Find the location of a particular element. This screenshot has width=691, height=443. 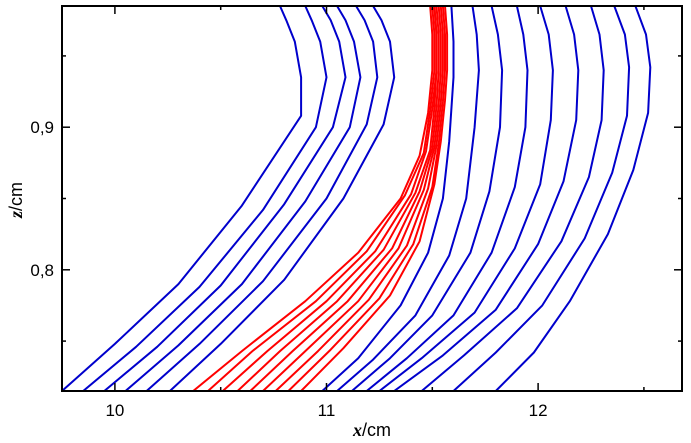

x-tick-label: 10 is located at coordinates (114, 410).